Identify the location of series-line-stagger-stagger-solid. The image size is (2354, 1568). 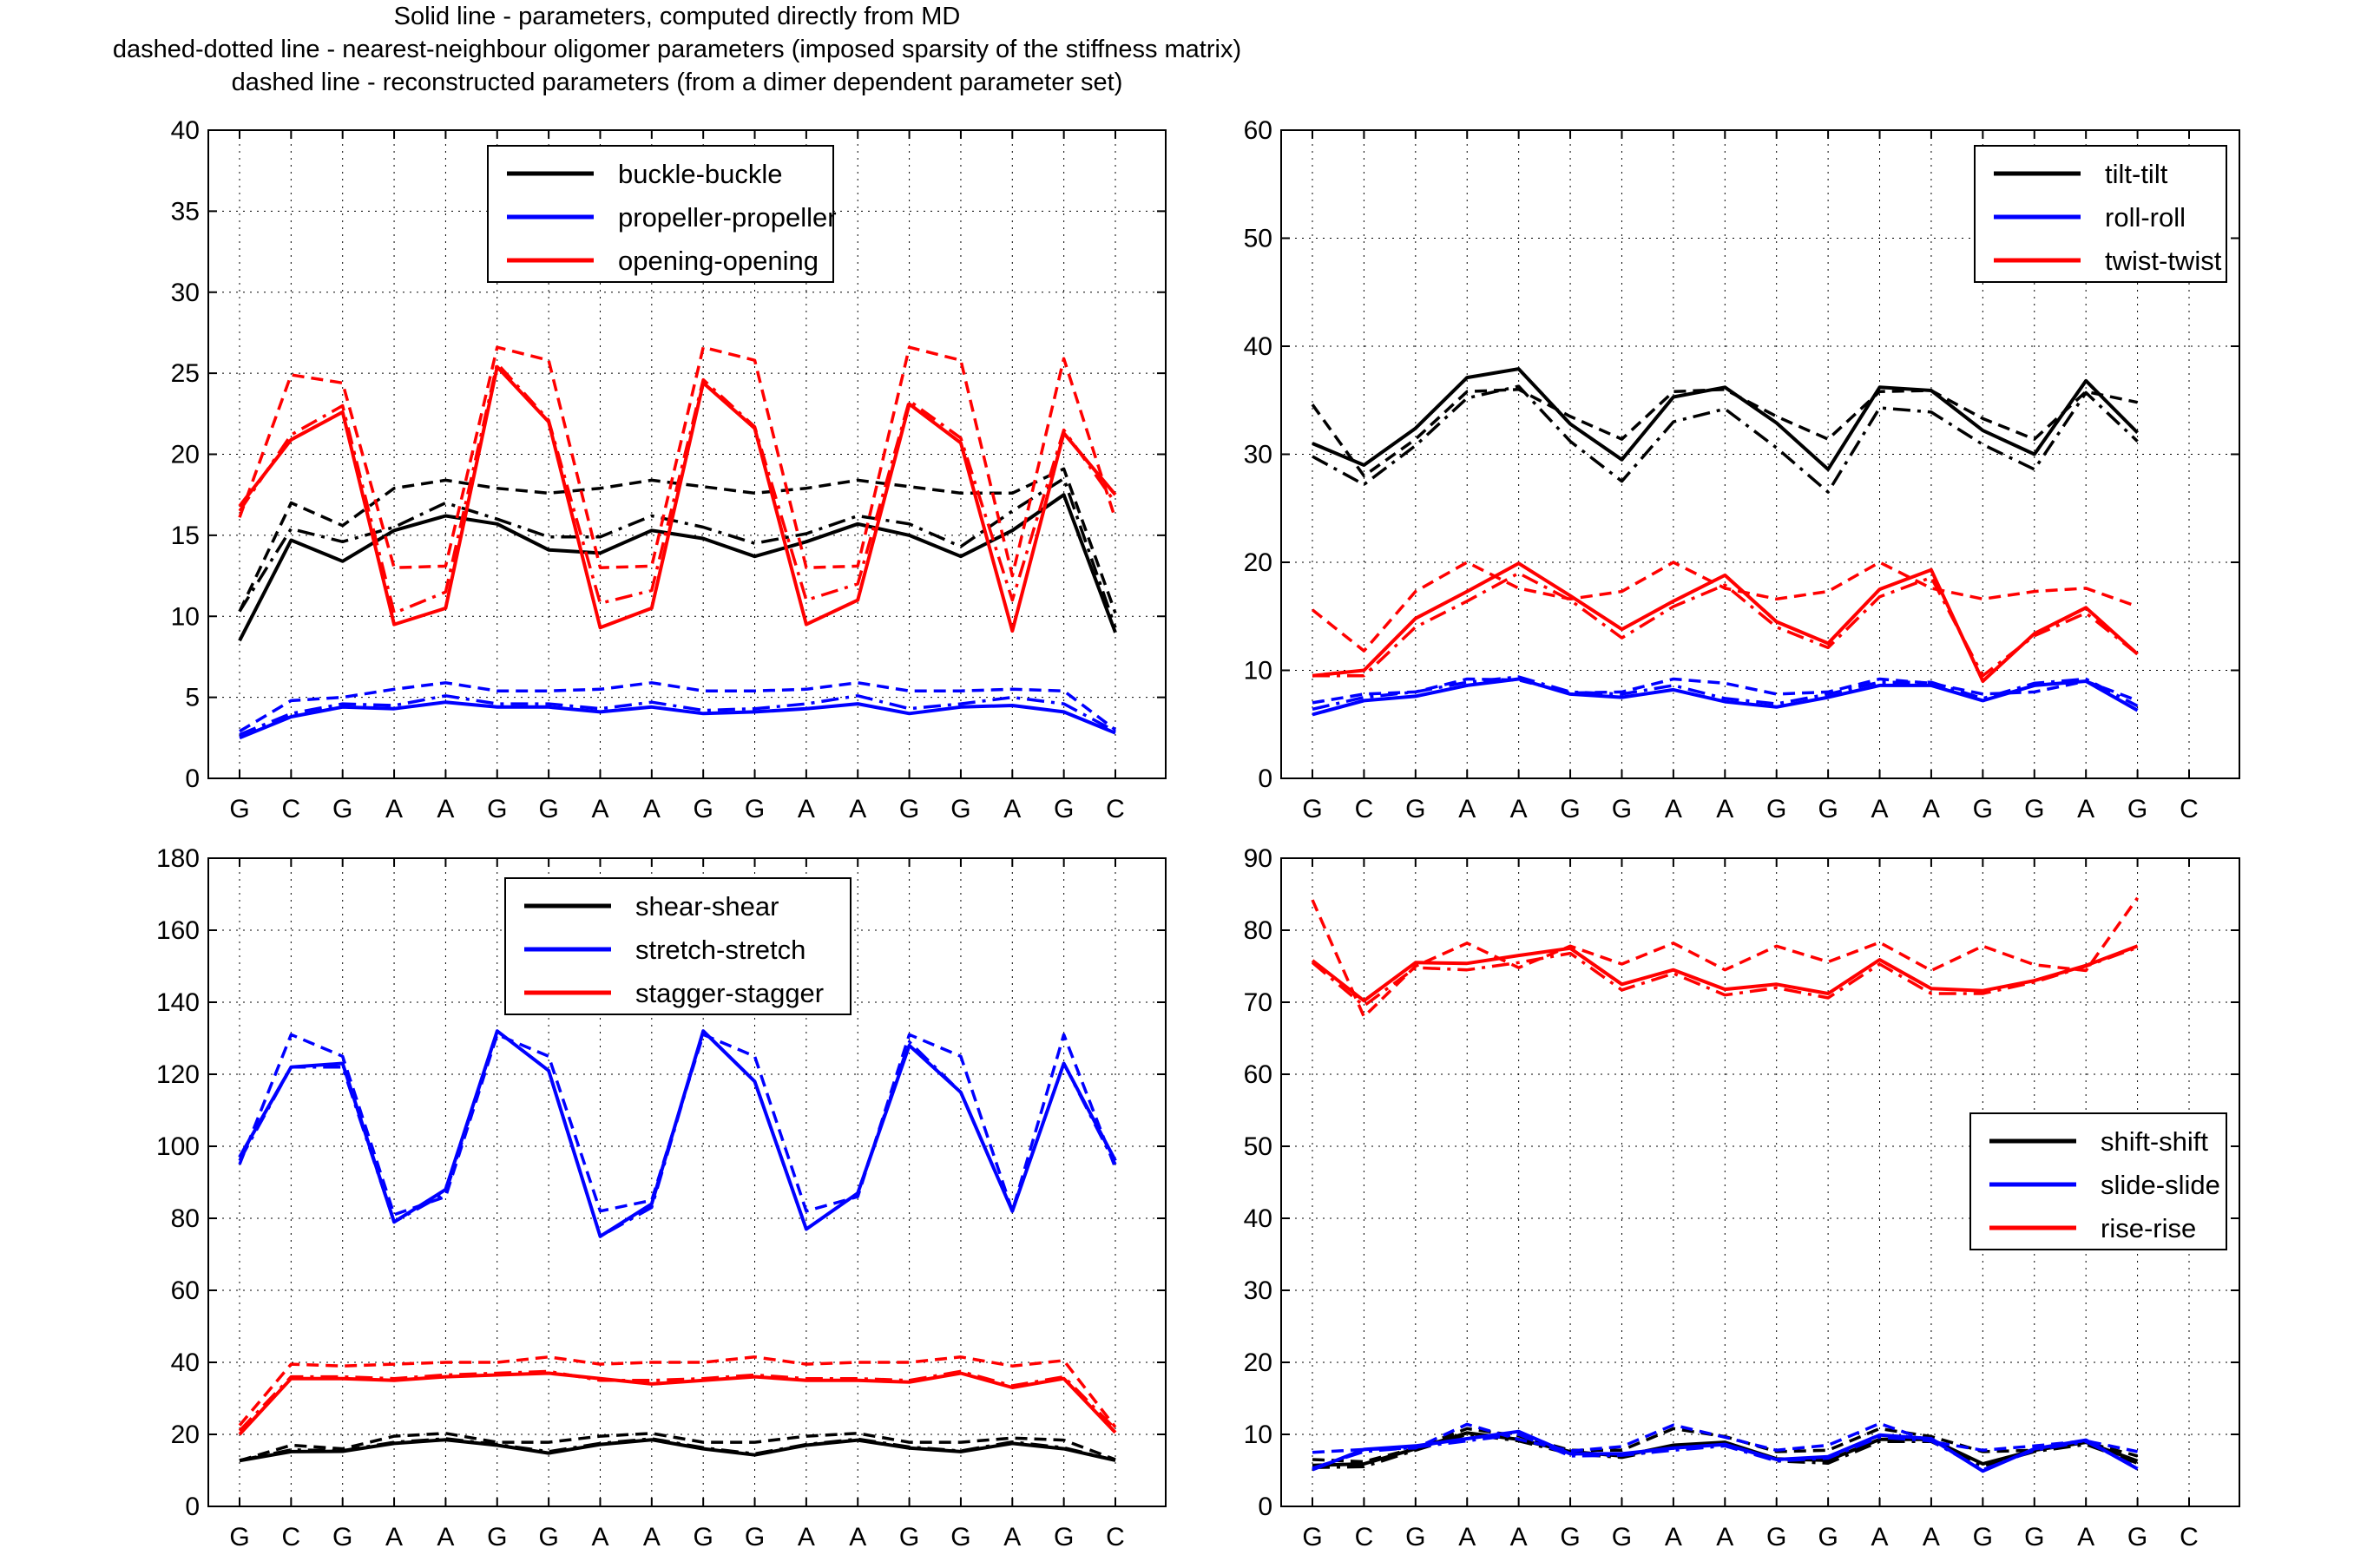
(677, 1403).